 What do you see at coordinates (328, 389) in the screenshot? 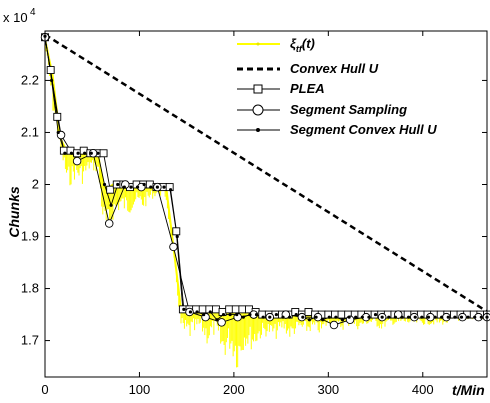
I see `x-tick-label: 300` at bounding box center [328, 389].